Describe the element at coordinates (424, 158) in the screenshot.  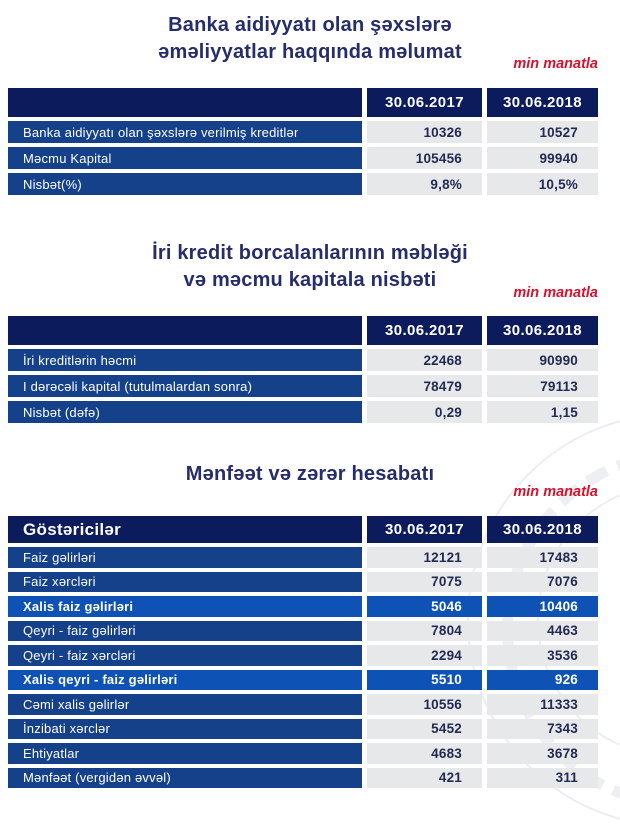
I see `row-value-2017: 105456` at that location.